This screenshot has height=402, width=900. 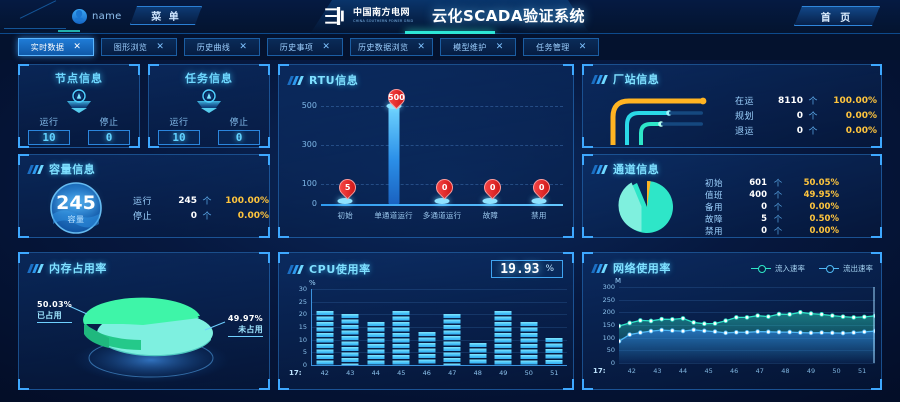 I want to click on tab-6: 任务管理 ✕, so click(x=561, y=47).